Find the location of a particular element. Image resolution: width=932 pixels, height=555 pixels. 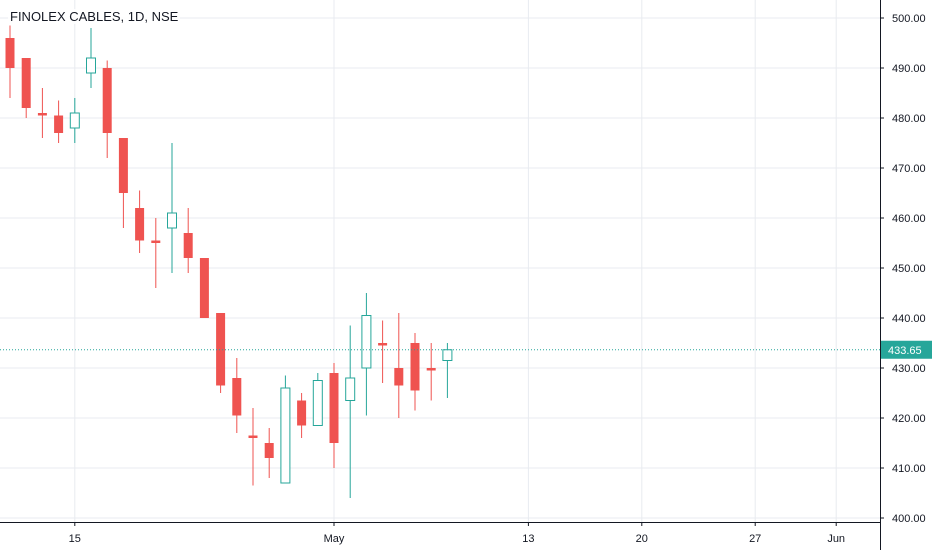

last-price-badge-bg is located at coordinates (906, 349).